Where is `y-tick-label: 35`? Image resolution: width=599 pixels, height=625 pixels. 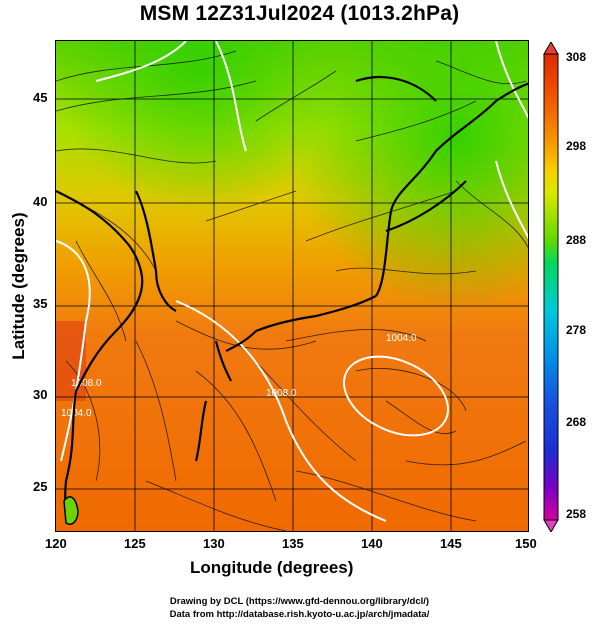
y-tick-label: 35 is located at coordinates (40, 303).